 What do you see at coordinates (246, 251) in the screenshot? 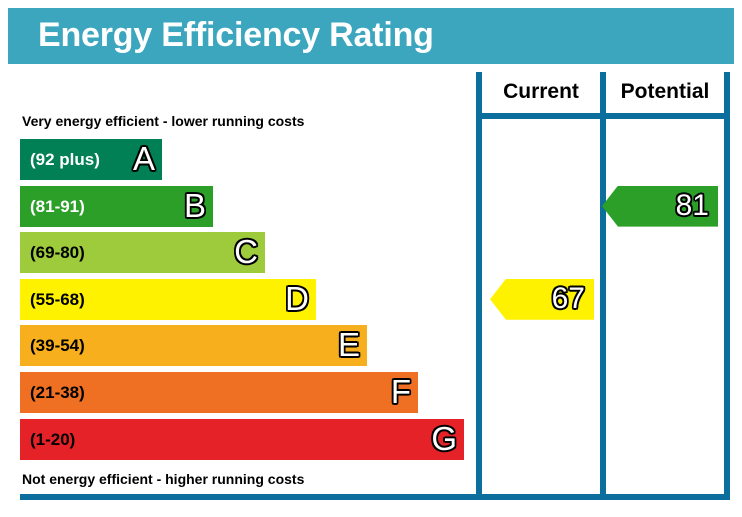
I see `band-letter-label: C` at bounding box center [246, 251].